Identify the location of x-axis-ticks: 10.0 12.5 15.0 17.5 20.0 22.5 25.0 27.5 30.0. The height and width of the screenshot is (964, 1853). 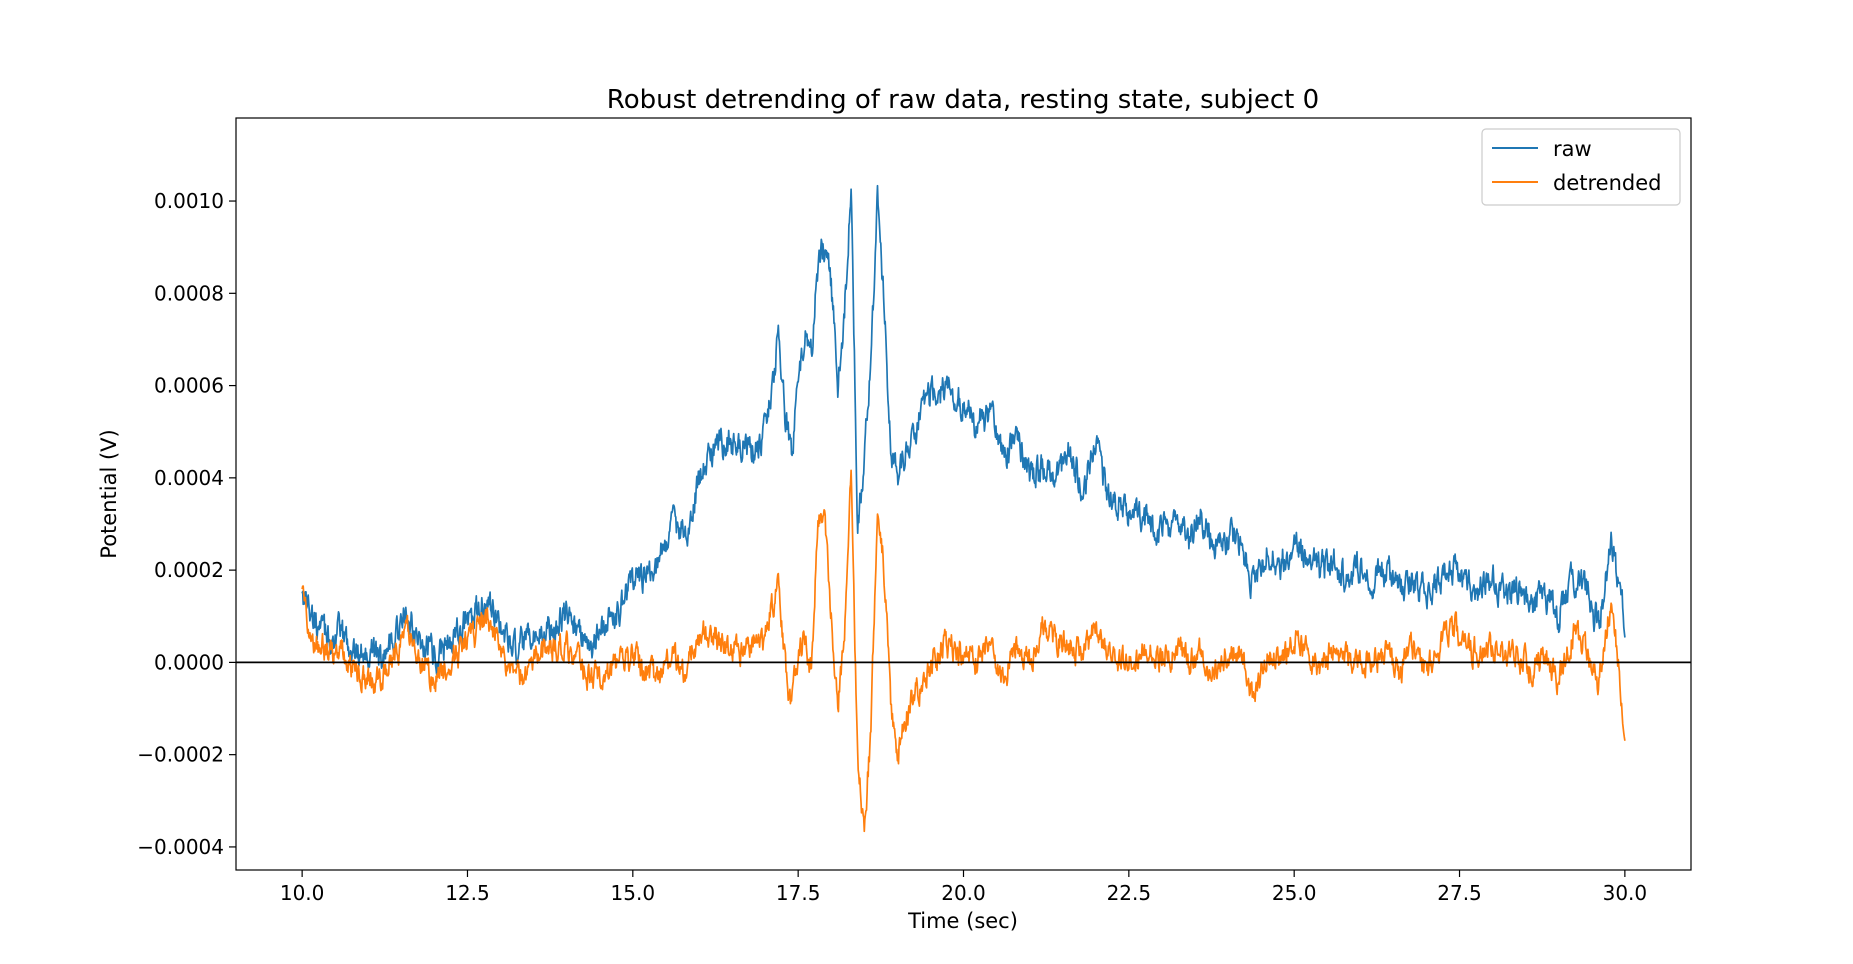
(963, 887).